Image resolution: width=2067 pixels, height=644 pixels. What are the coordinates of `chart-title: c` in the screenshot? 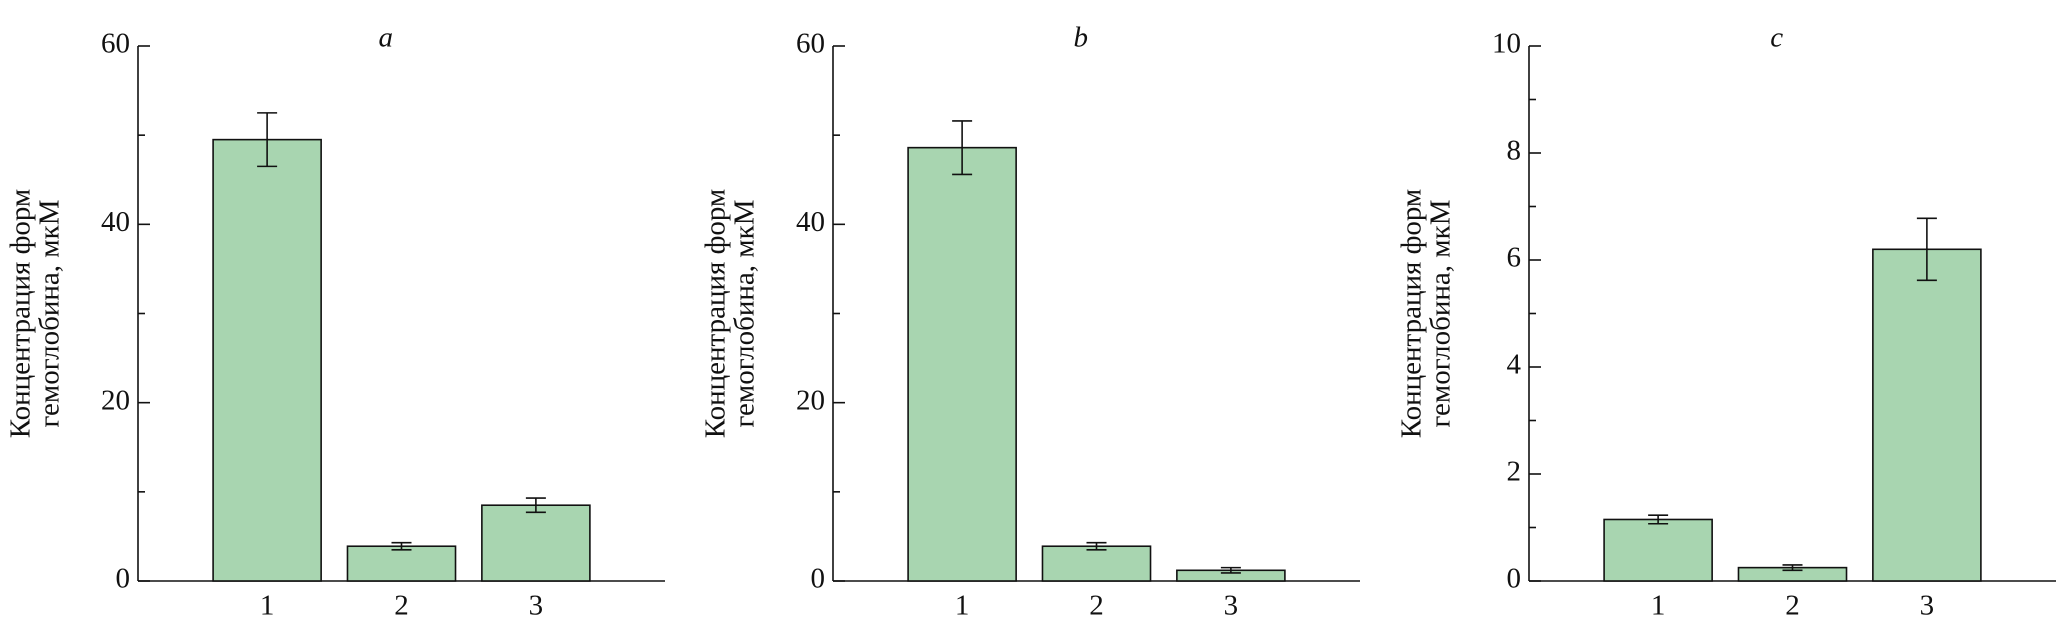 It's located at (1776, 38).